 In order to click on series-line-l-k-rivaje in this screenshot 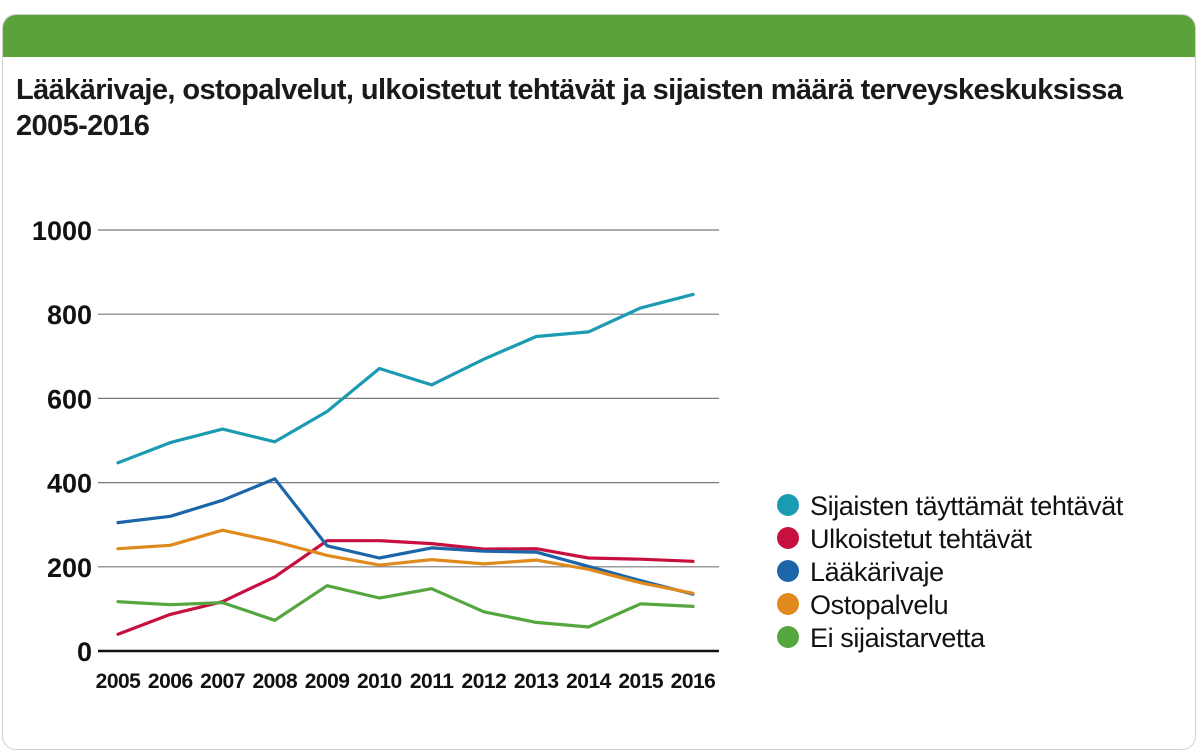, I will do `click(405, 536)`.